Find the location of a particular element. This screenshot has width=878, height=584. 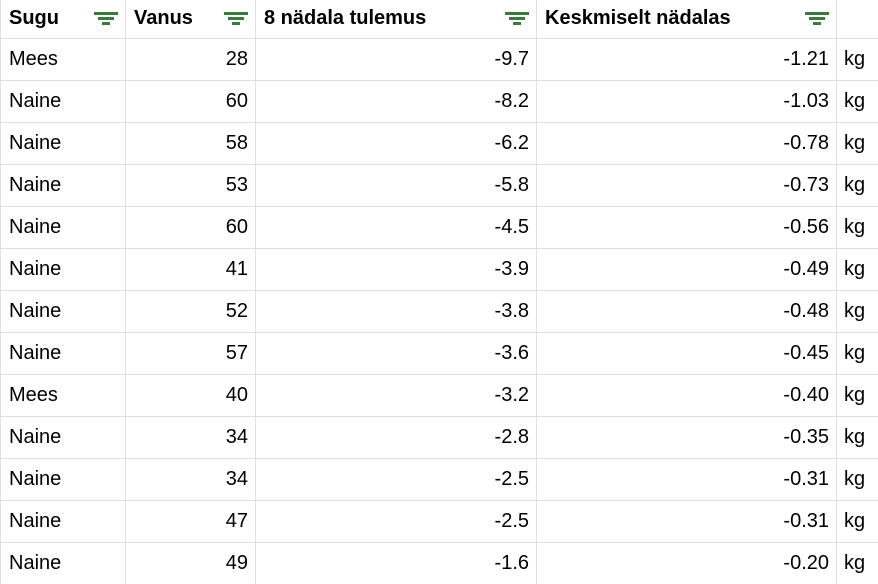

column-header-unit is located at coordinates (857, 19).